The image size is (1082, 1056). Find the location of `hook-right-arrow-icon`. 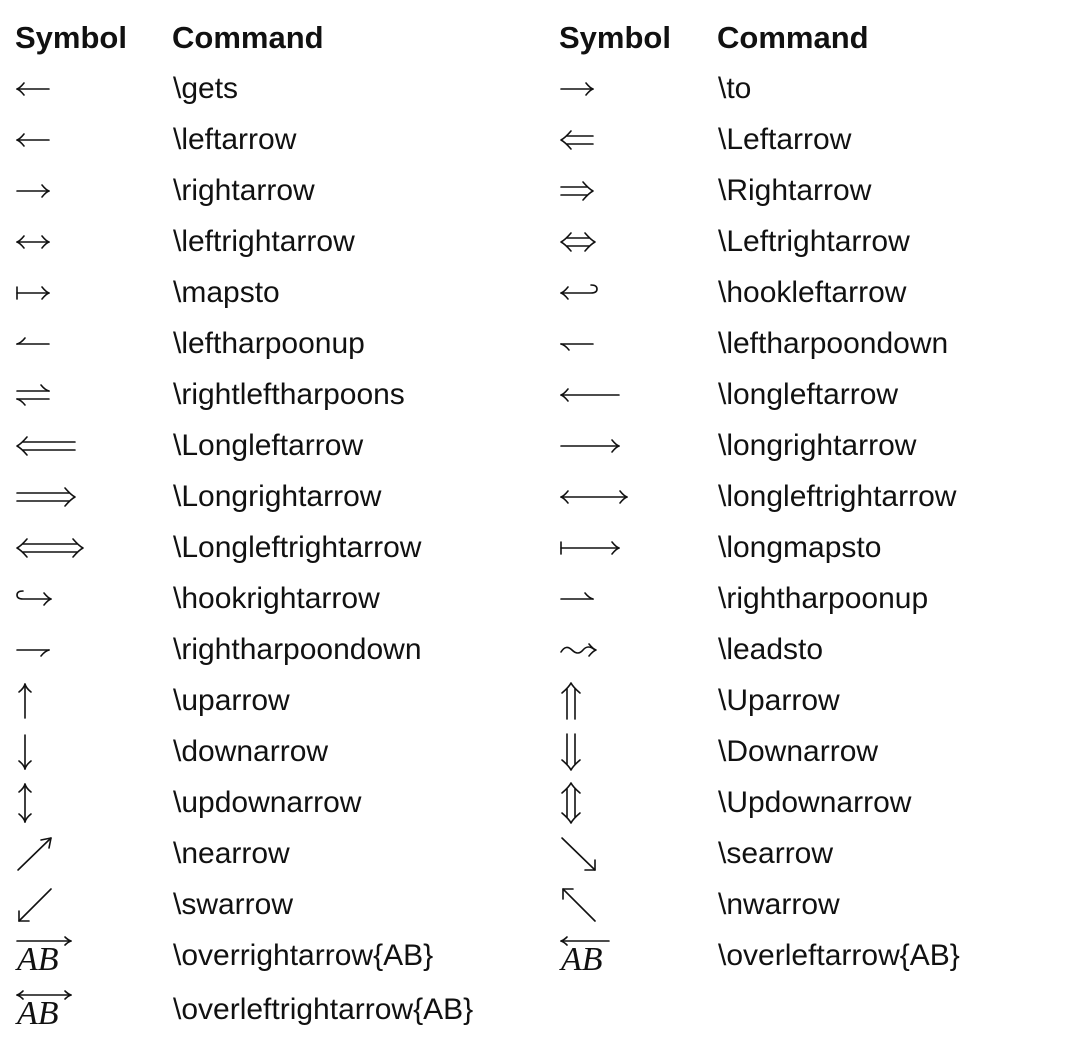

hook-right-arrow-icon is located at coordinates (34, 598).